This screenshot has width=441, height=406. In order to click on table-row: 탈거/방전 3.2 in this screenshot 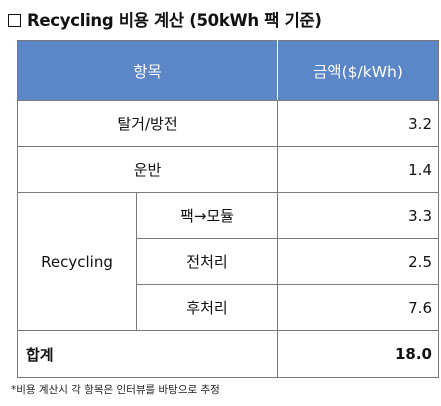, I will do `click(228, 123)`.